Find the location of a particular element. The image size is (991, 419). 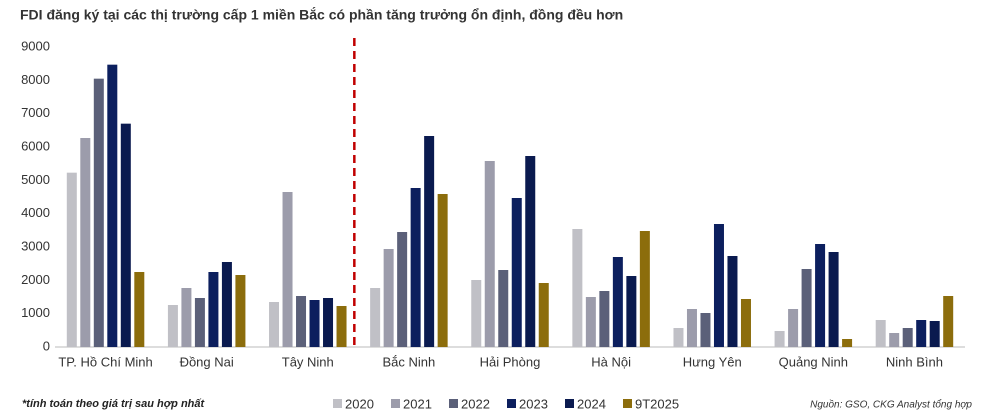

footnote: *tính toán theo giá trị sau hợp nhất is located at coordinates (113, 404).